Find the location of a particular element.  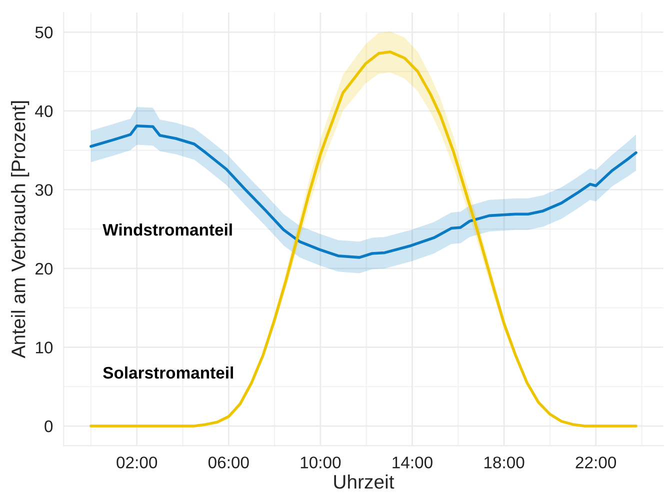

x-tick-label: 02:00 is located at coordinates (137, 462).